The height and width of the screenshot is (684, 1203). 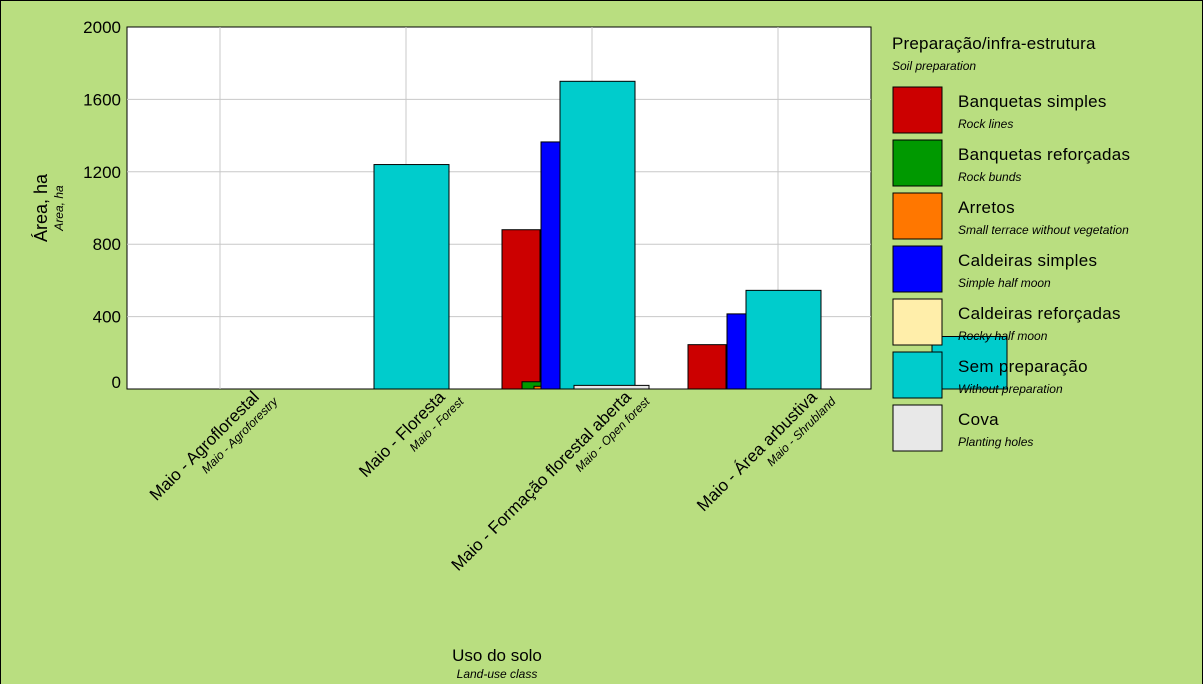 I want to click on legend-item-sublabel: Rock lines, so click(x=985, y=124).